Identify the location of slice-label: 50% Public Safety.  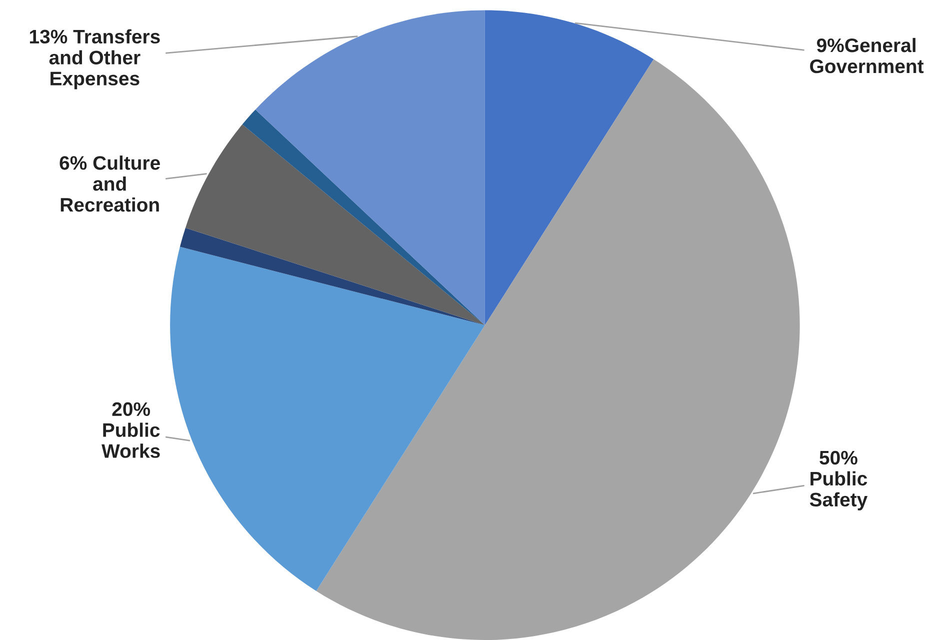
(839, 480).